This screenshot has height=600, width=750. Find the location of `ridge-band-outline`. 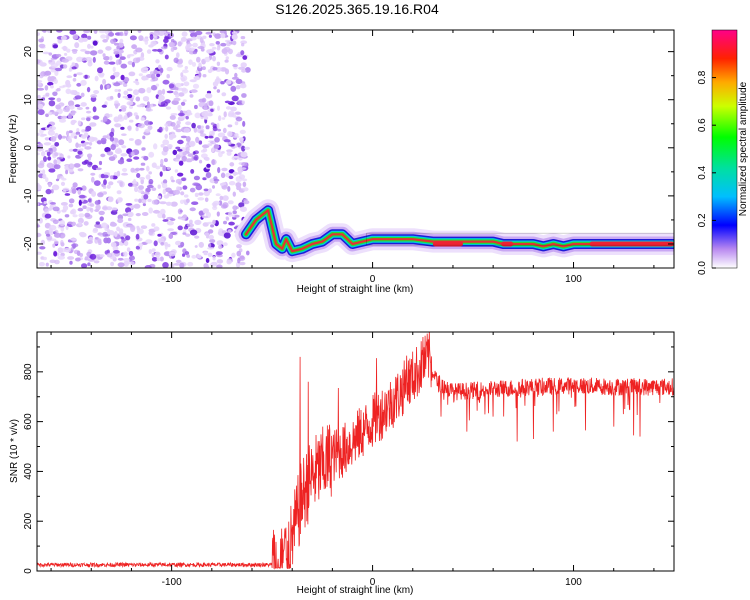

ridge-band-outline is located at coordinates (520, 239).